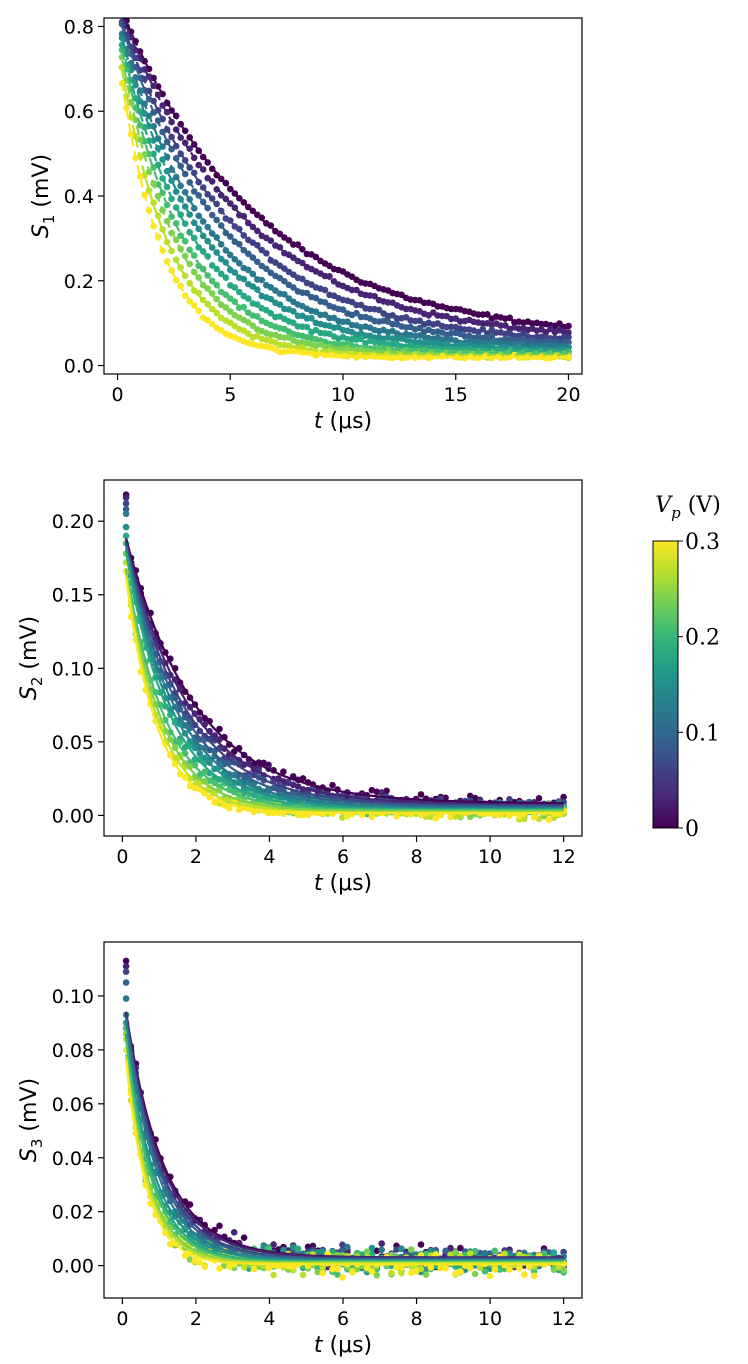 This screenshot has width=748, height=1364. I want to click on x-tick-label: 15, so click(456, 395).